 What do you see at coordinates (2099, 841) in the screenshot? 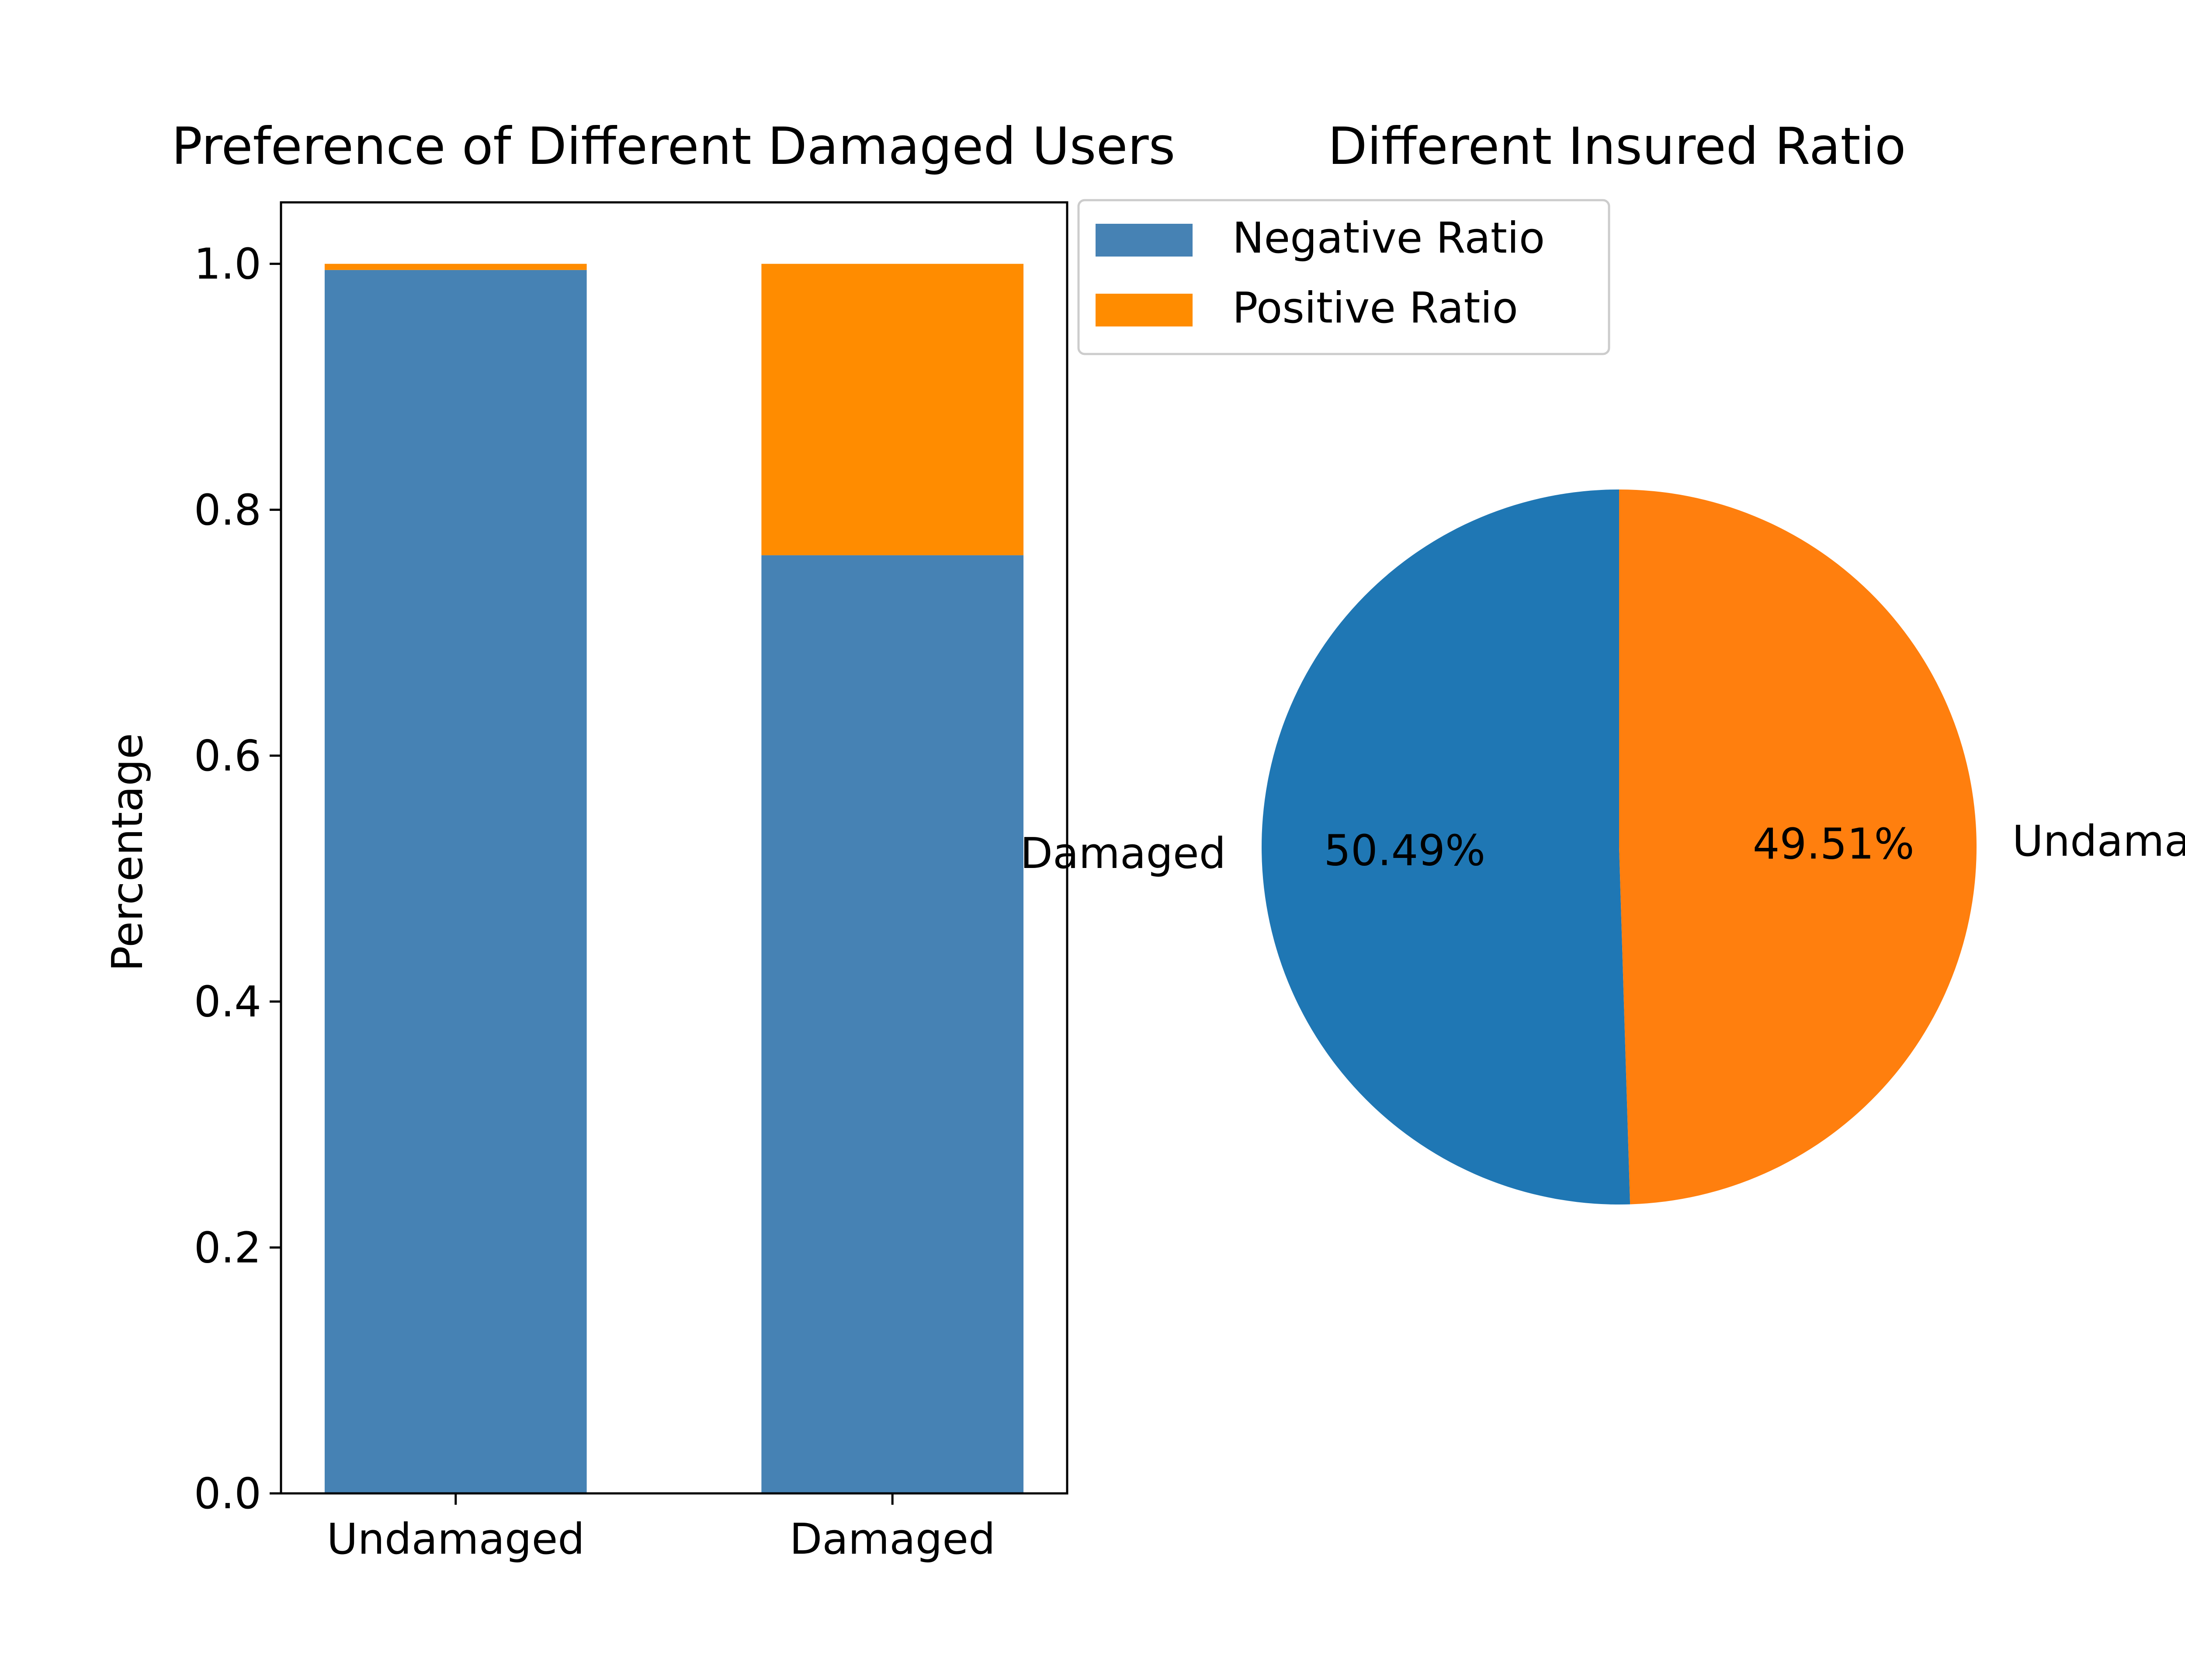
I see `pie-category-label-undamaged: Undamaged` at bounding box center [2099, 841].